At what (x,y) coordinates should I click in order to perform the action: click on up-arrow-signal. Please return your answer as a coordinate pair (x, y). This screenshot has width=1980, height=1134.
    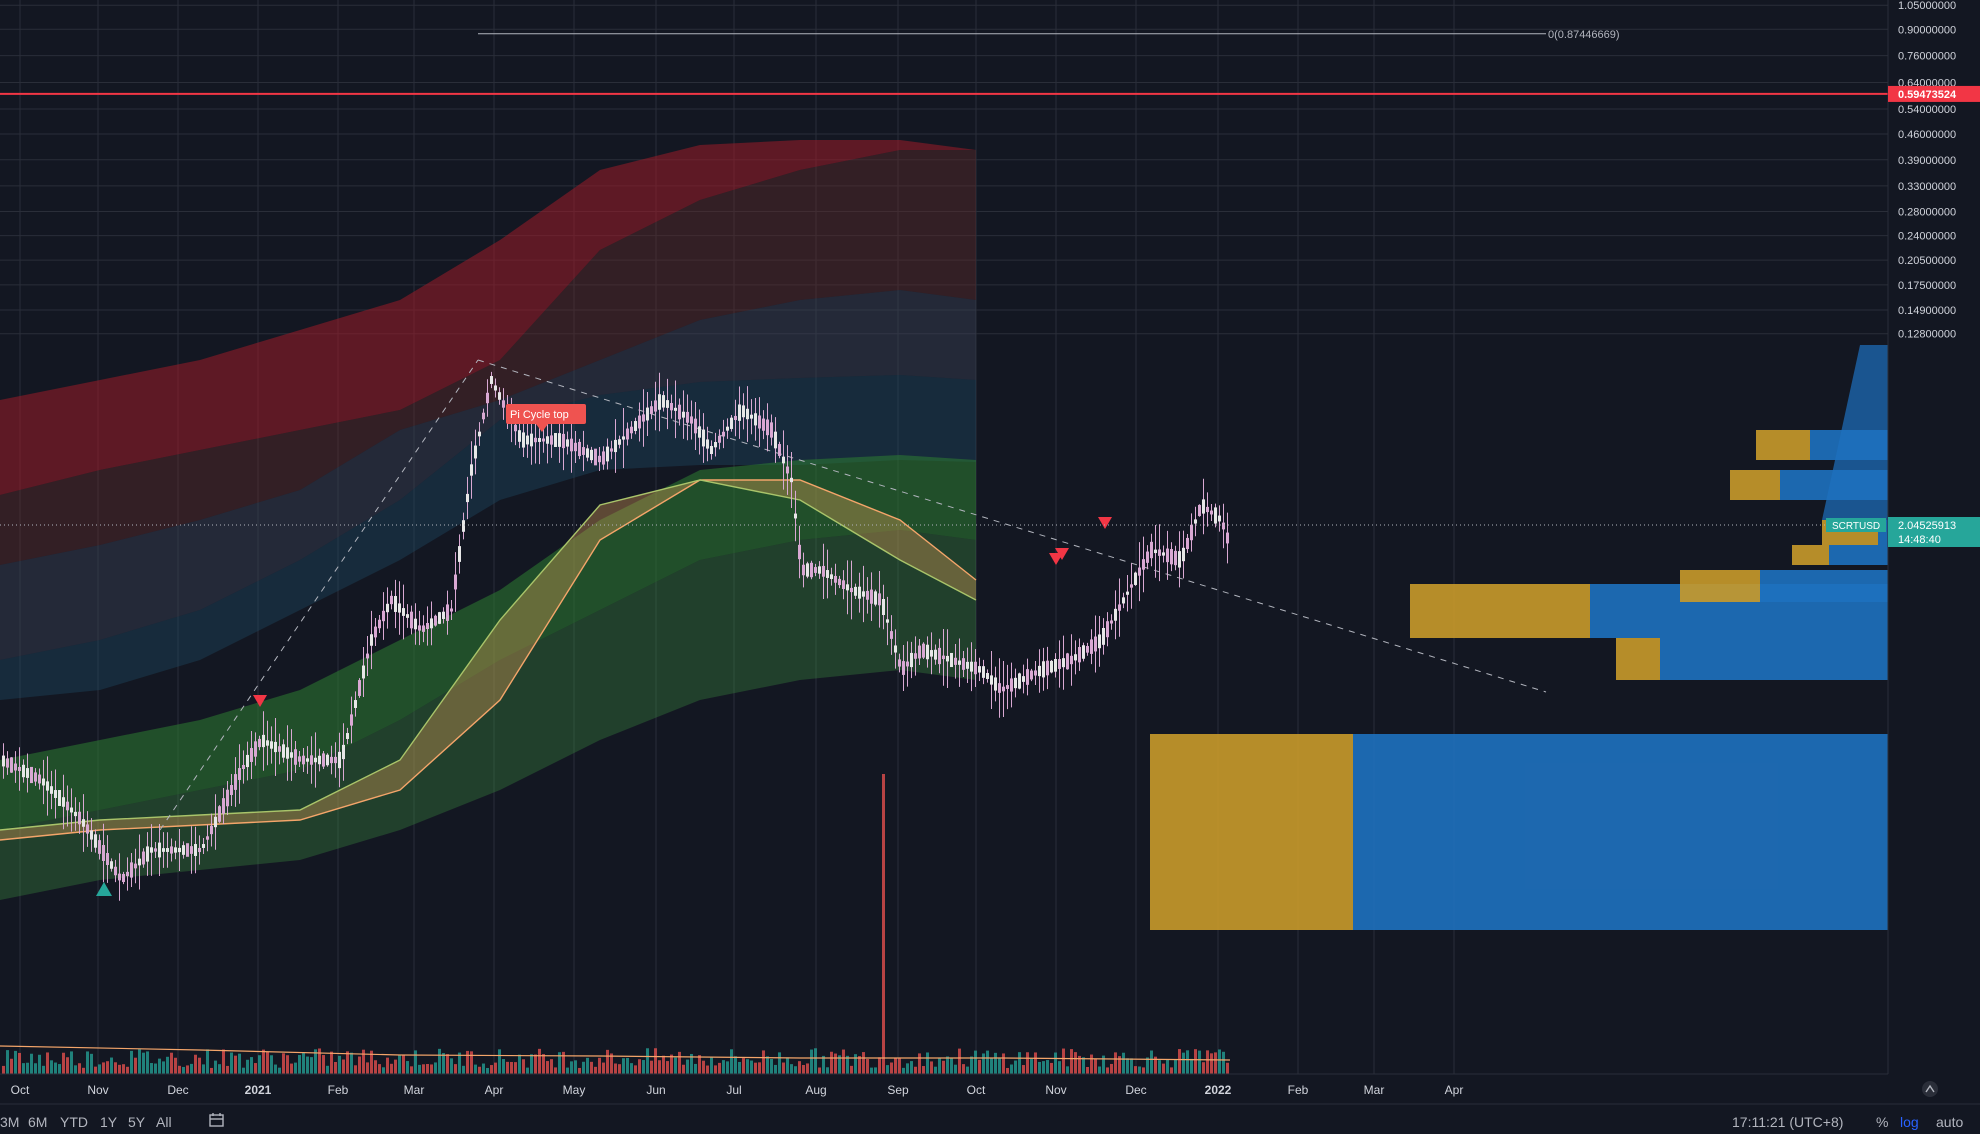
    Looking at the image, I should click on (104, 889).